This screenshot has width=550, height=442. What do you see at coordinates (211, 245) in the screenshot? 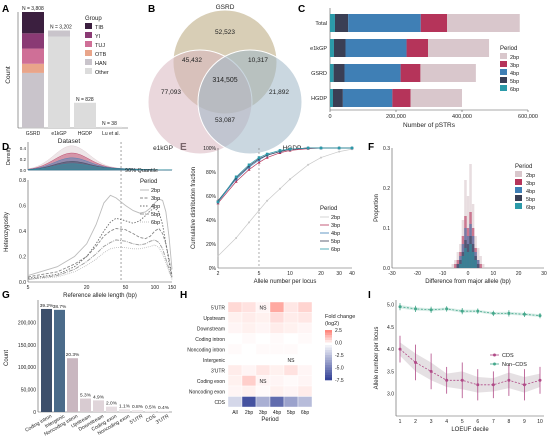
I see `tick-label: 20%` at bounding box center [211, 245].